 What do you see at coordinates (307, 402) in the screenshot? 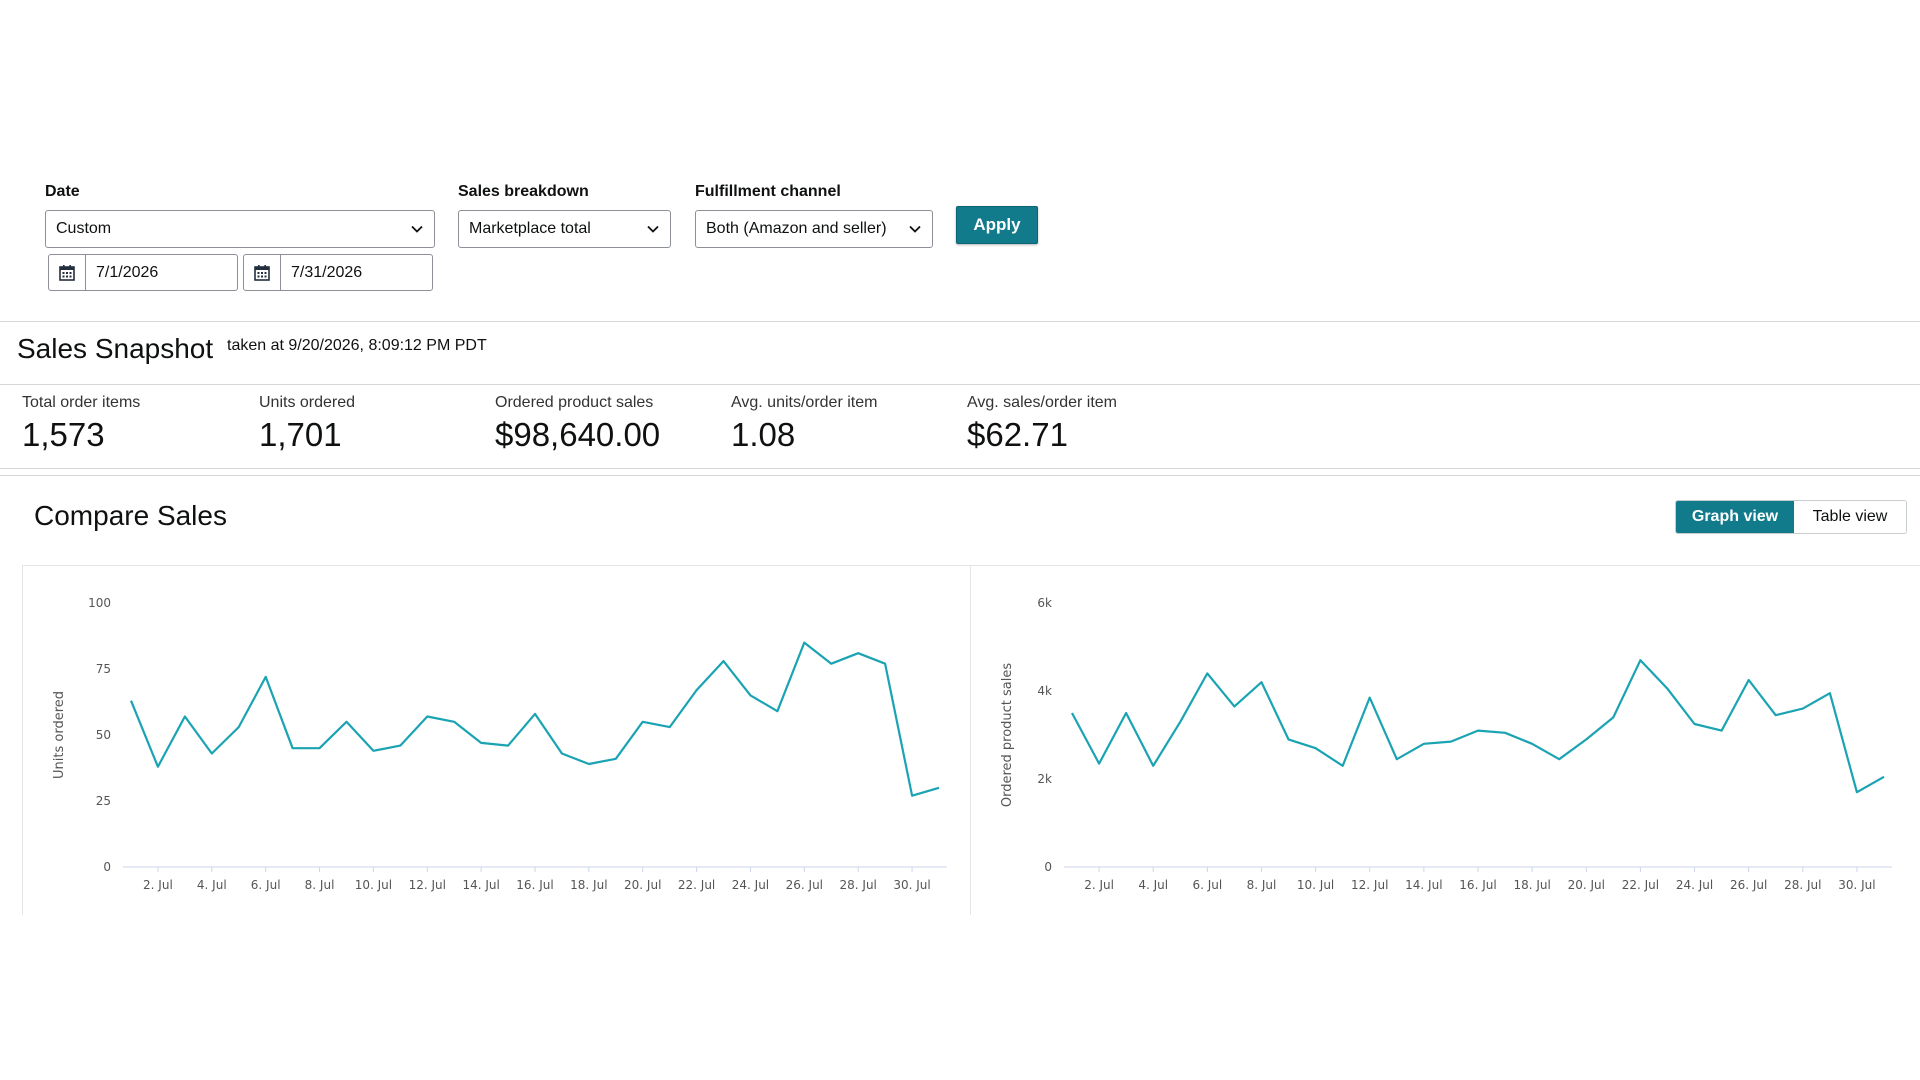
I see `metric-label: Units ordered` at bounding box center [307, 402].